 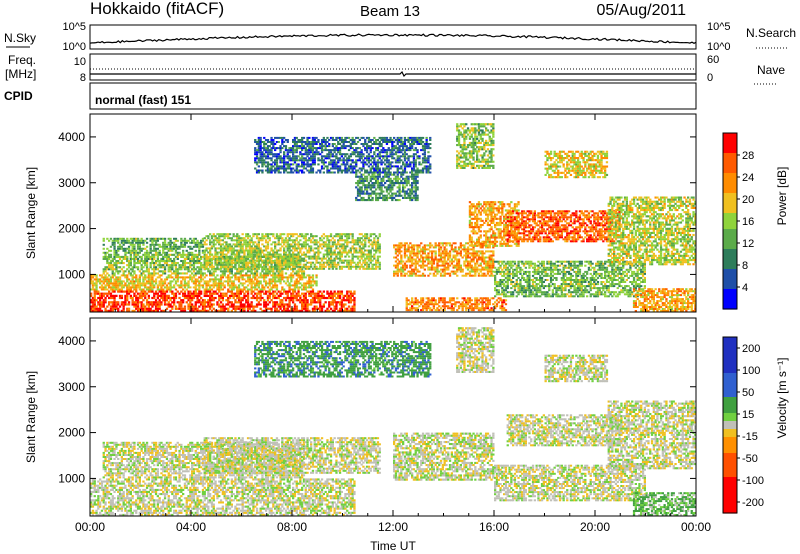 What do you see at coordinates (143, 100) in the screenshot?
I see `cpid-value: normal (fast) 151` at bounding box center [143, 100].